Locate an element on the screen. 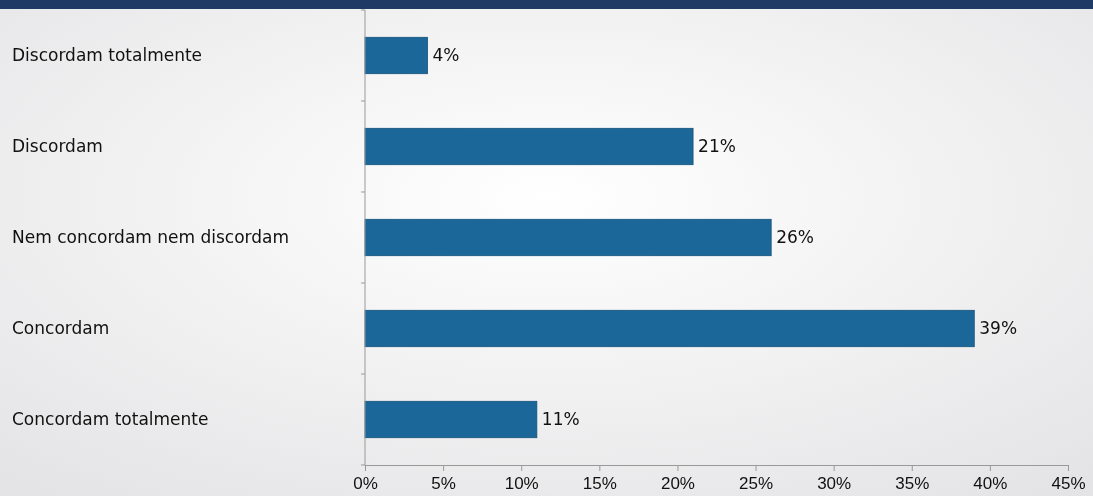  y-tick-label: Nem concordam nem discordam is located at coordinates (151, 237).